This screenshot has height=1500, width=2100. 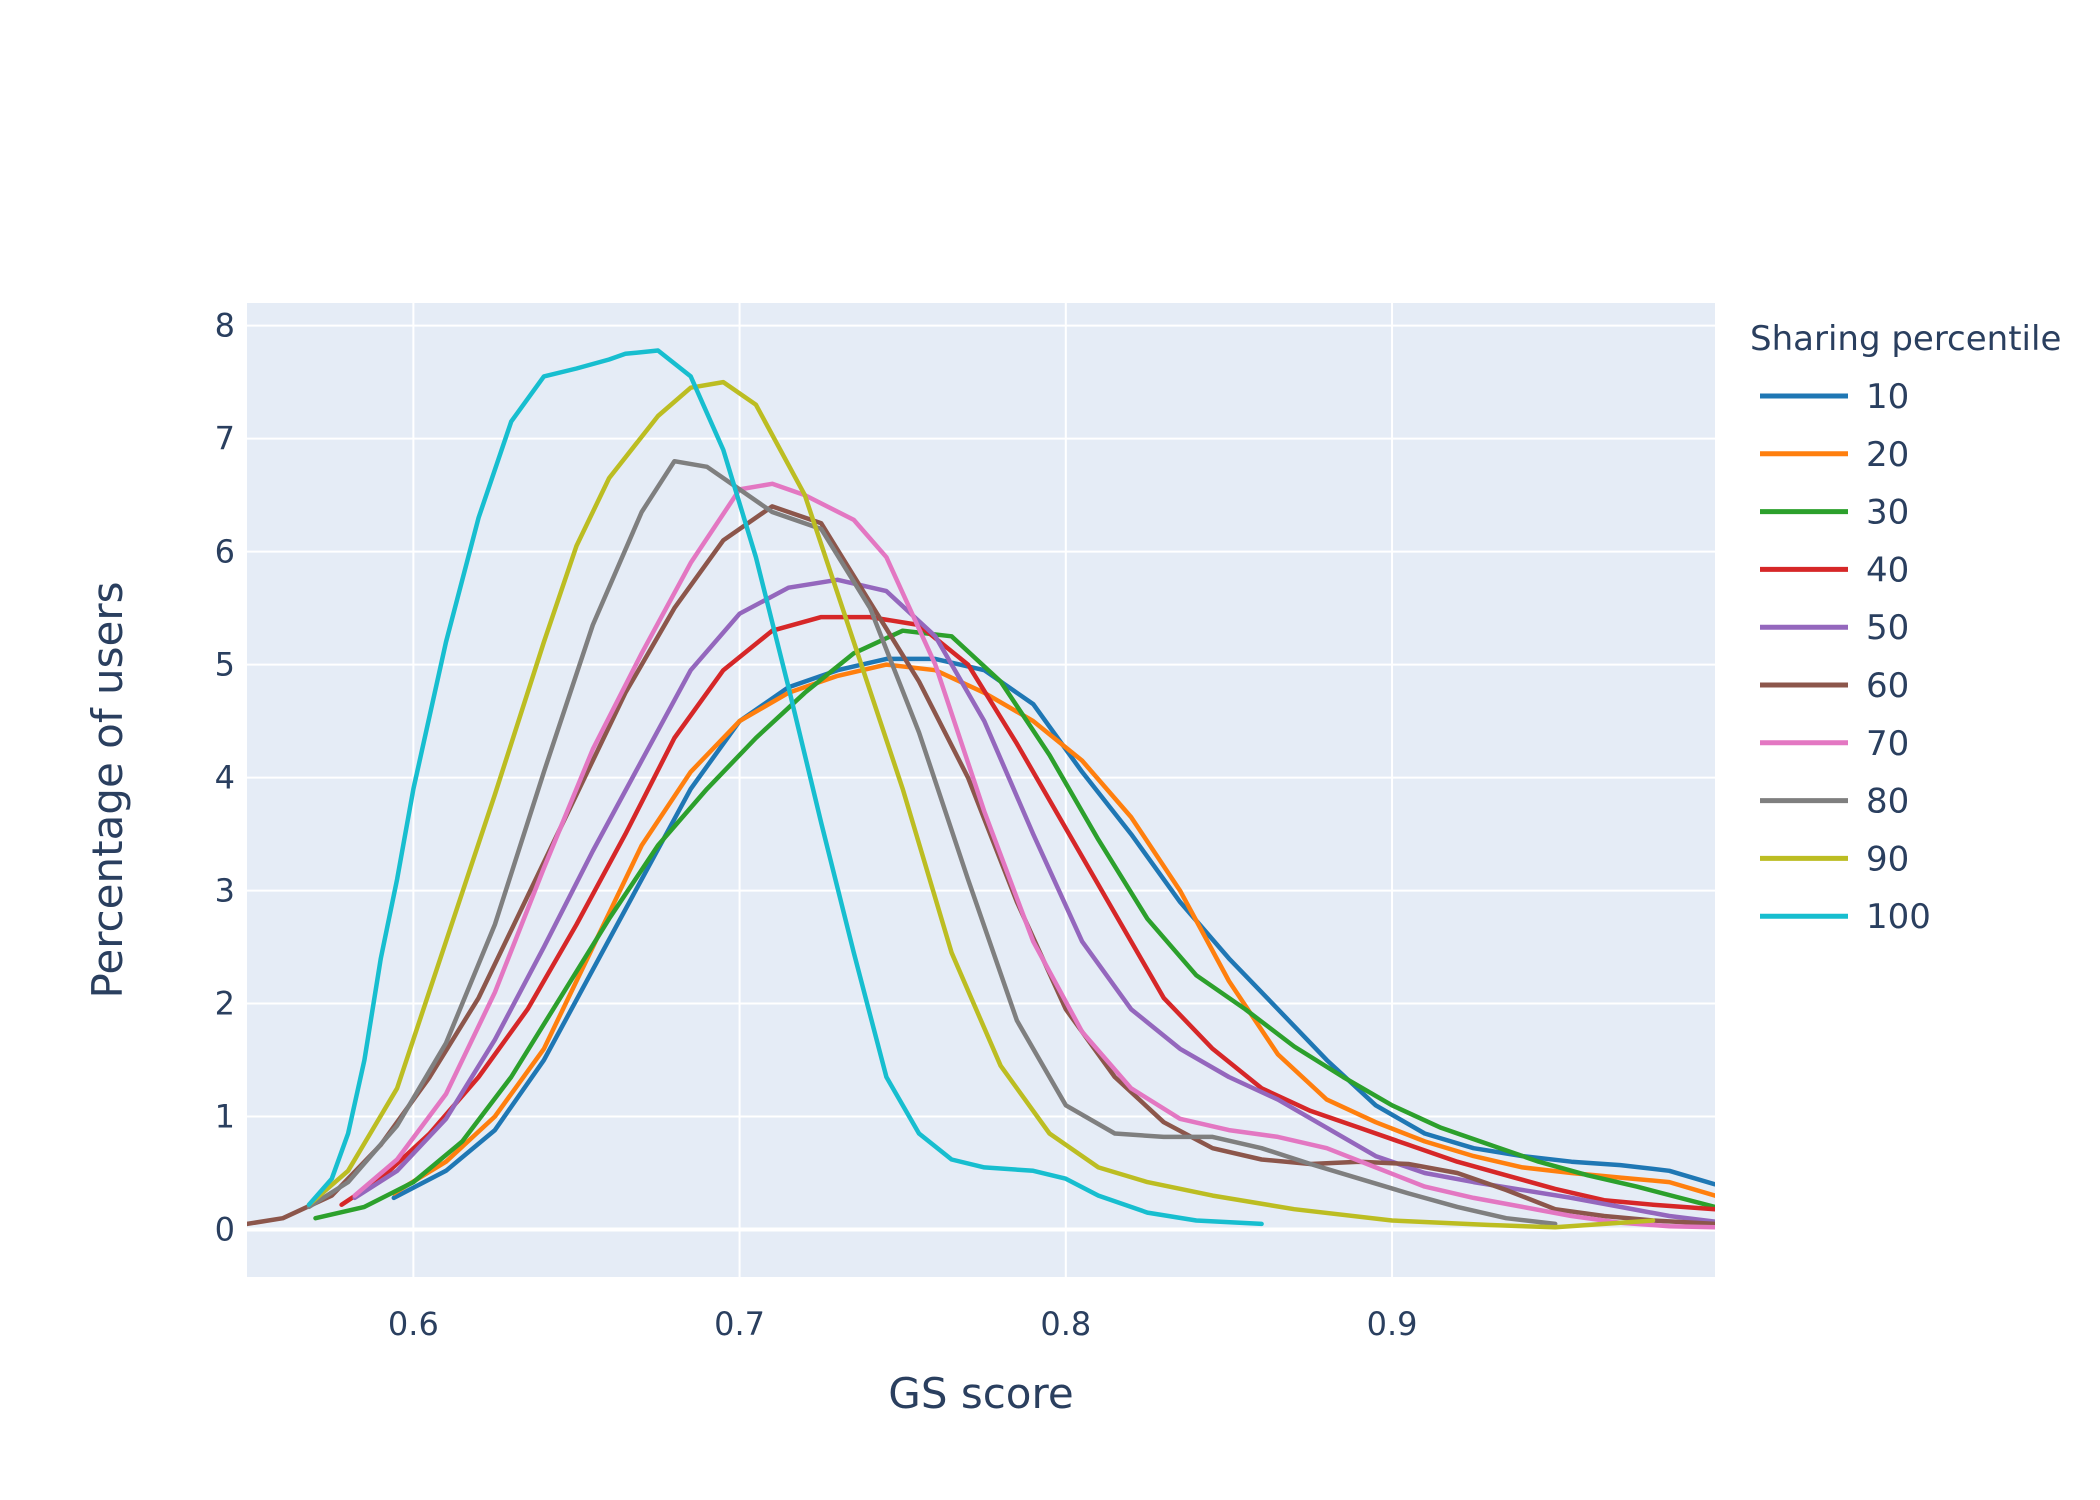 What do you see at coordinates (739, 1324) in the screenshot?
I see `x-tick-label: 0.7` at bounding box center [739, 1324].